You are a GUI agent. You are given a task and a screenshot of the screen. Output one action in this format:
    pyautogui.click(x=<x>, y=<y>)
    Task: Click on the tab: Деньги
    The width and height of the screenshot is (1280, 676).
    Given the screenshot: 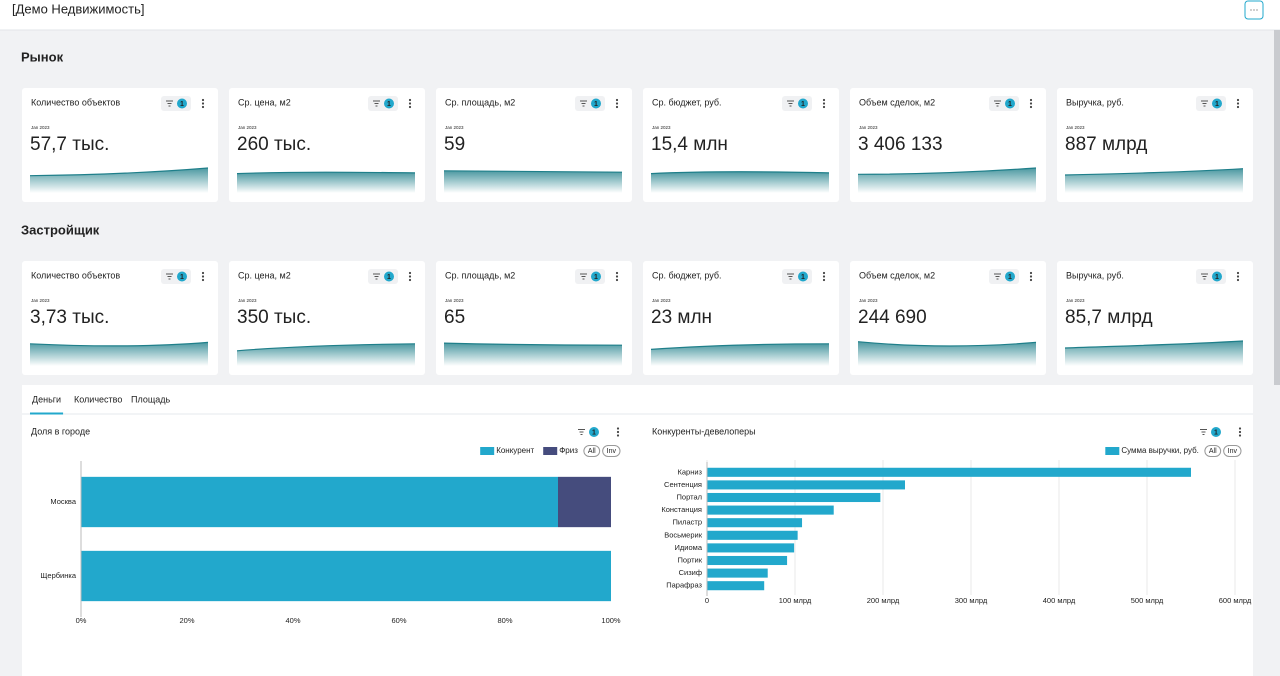 What is the action you would take?
    pyautogui.click(x=46, y=399)
    